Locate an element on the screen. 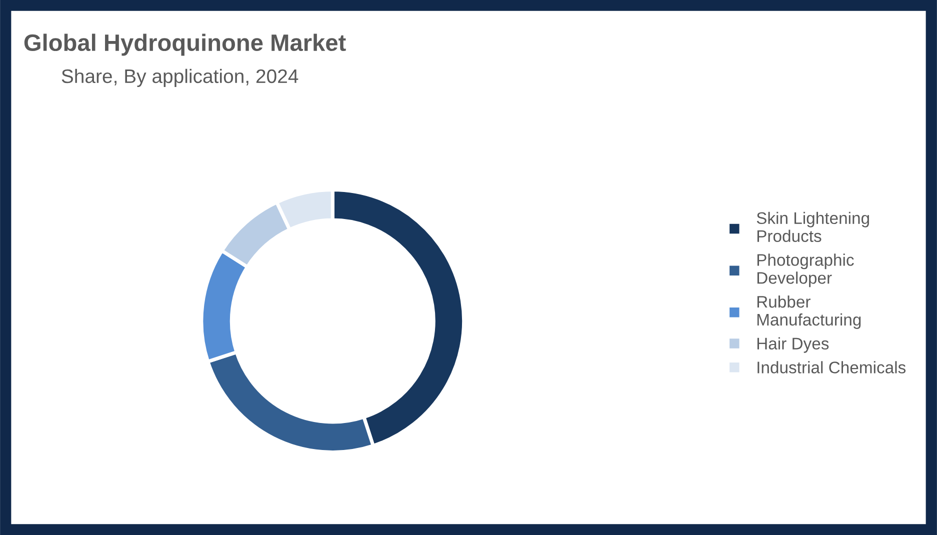 This screenshot has width=937, height=535. legend-label: Hair Dyes is located at coordinates (793, 345).